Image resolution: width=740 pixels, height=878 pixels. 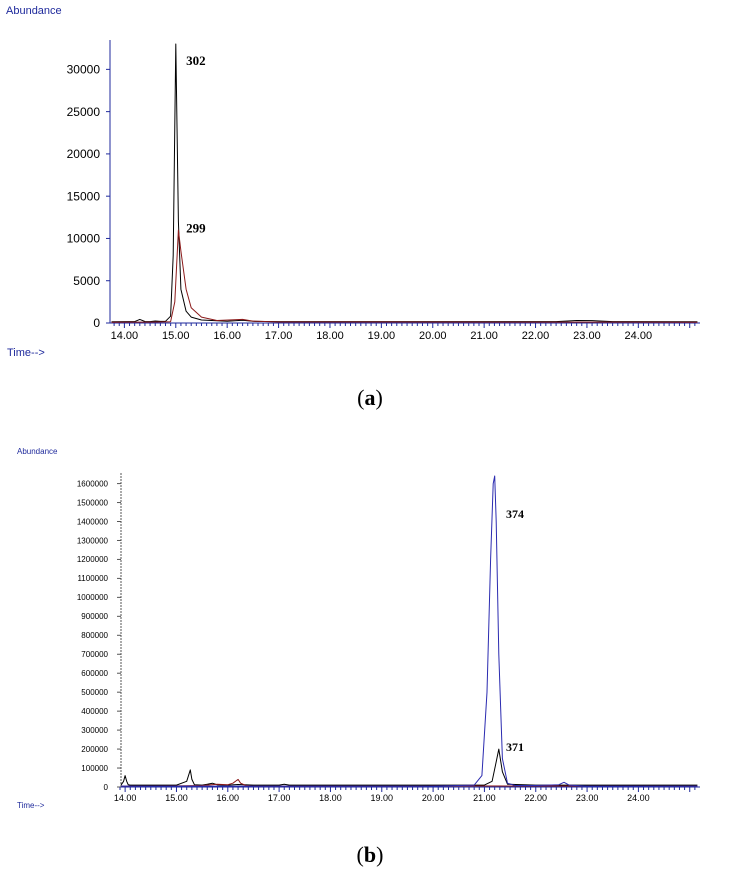 I want to click on y-tick-label: 300000, so click(x=94, y=730).